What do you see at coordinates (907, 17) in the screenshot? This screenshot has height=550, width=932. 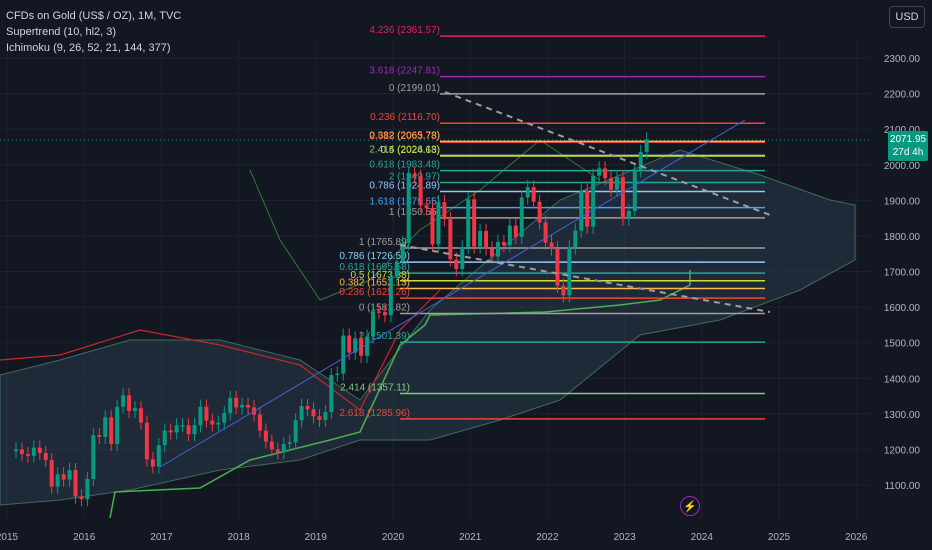 I see `currency-button: USD` at bounding box center [907, 17].